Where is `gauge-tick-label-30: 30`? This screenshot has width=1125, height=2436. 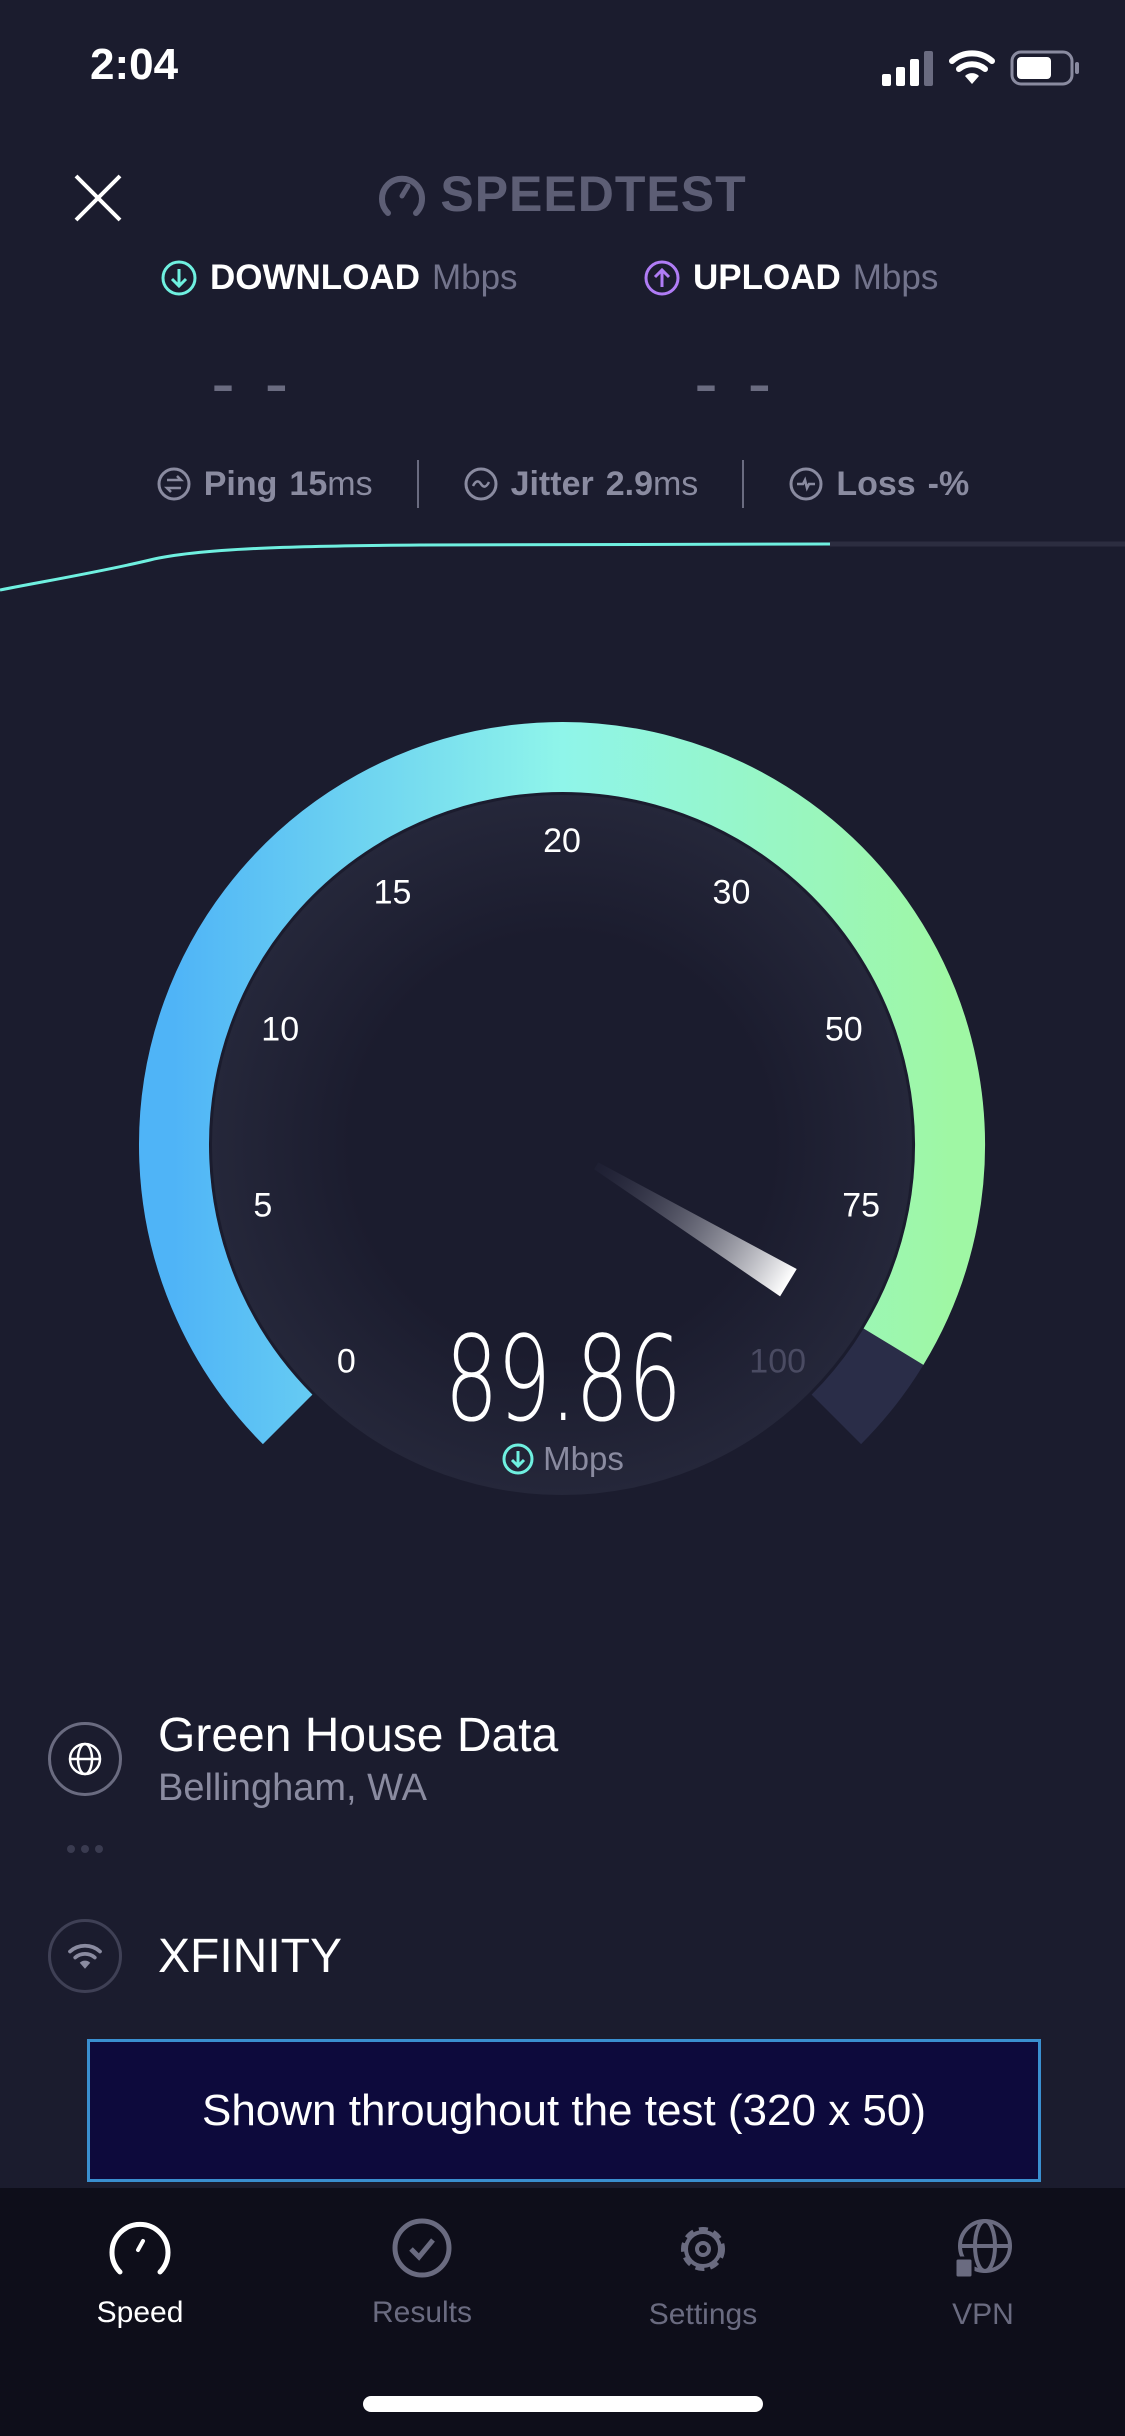
gauge-tick-label-30: 30 is located at coordinates (732, 892).